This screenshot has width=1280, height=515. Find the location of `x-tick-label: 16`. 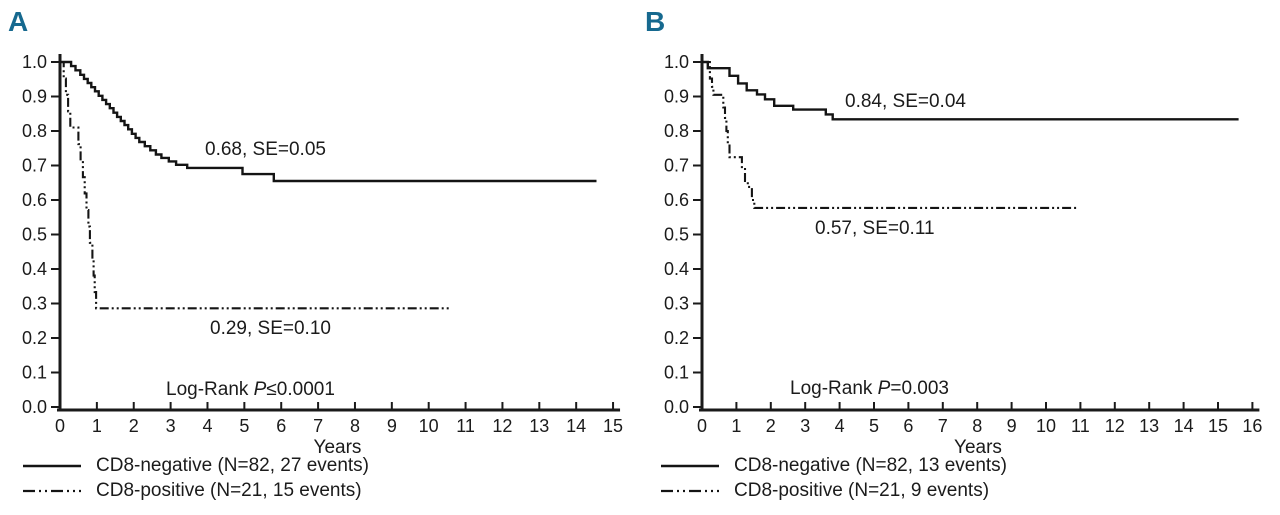

x-tick-label: 16 is located at coordinates (1252, 426).